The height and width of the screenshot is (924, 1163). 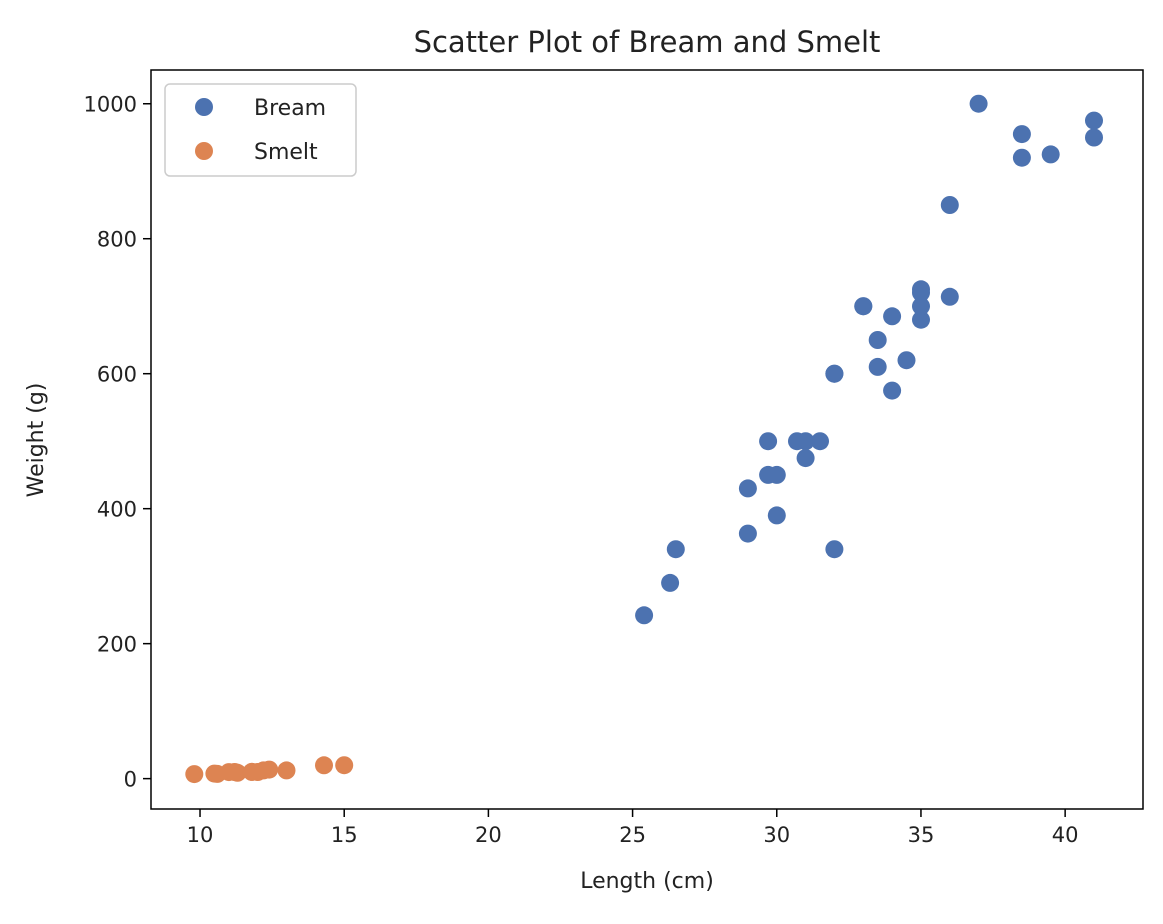 I want to click on x-tick-label: 20, so click(x=488, y=835).